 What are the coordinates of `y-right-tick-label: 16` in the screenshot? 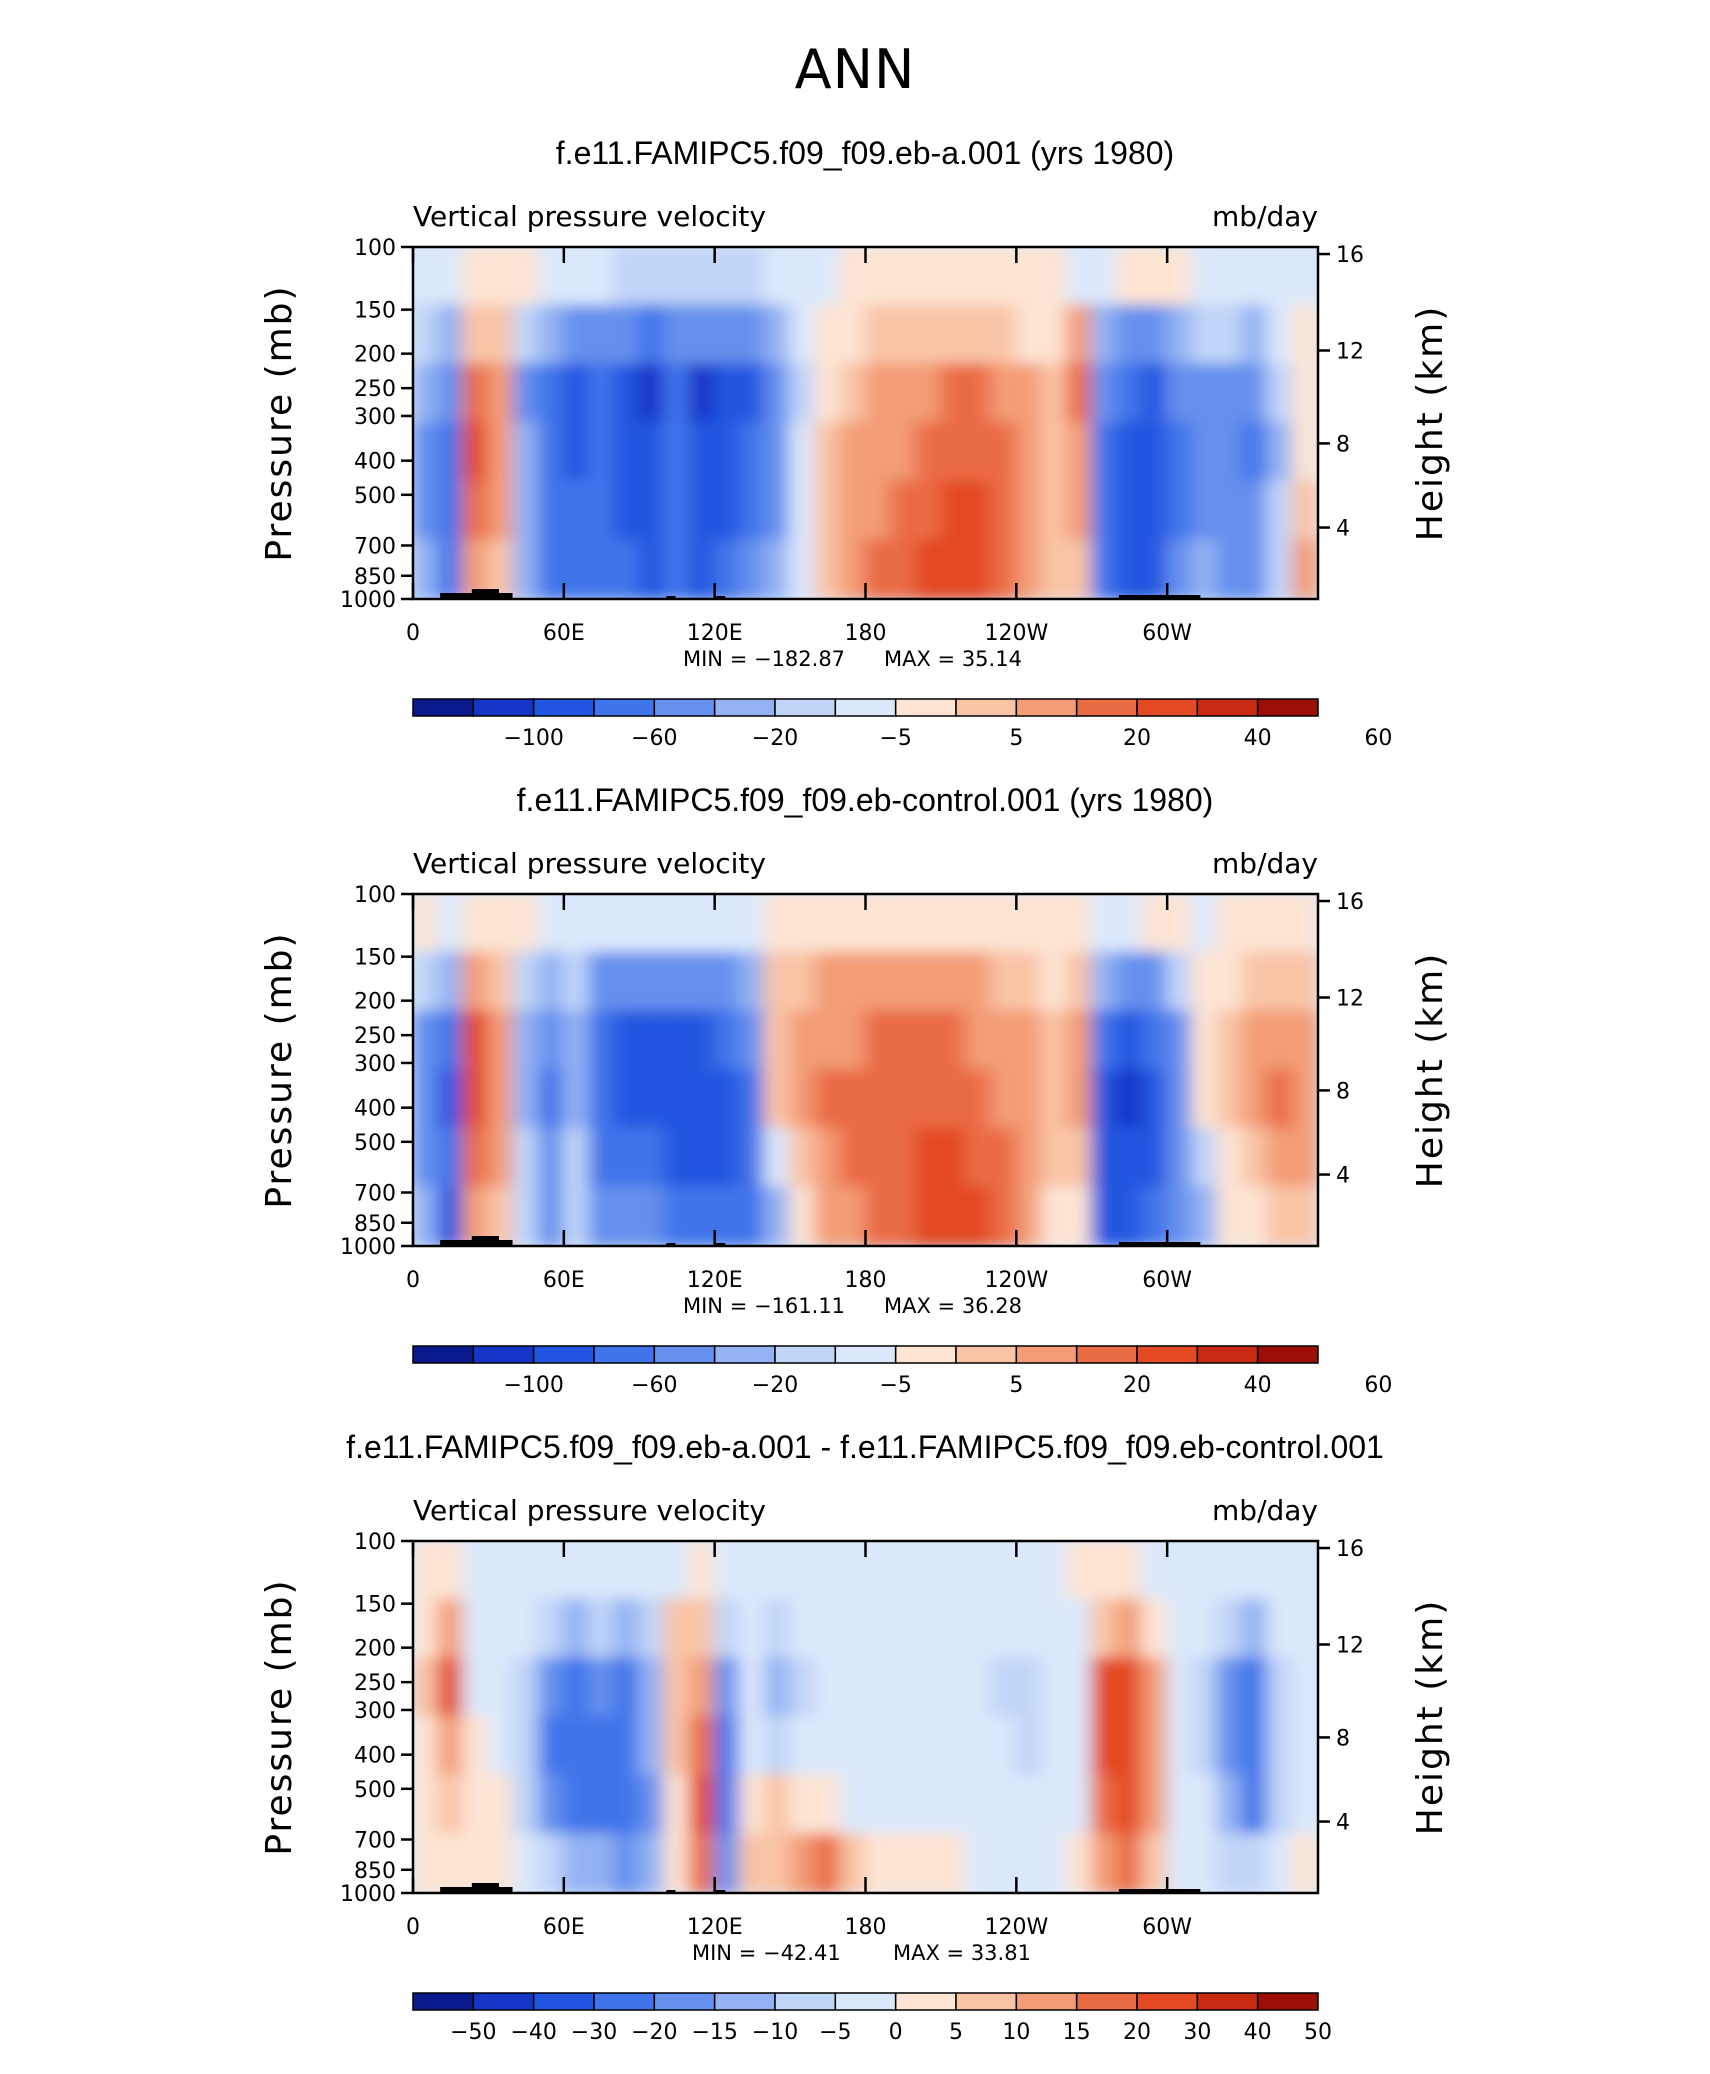 It's located at (1350, 255).